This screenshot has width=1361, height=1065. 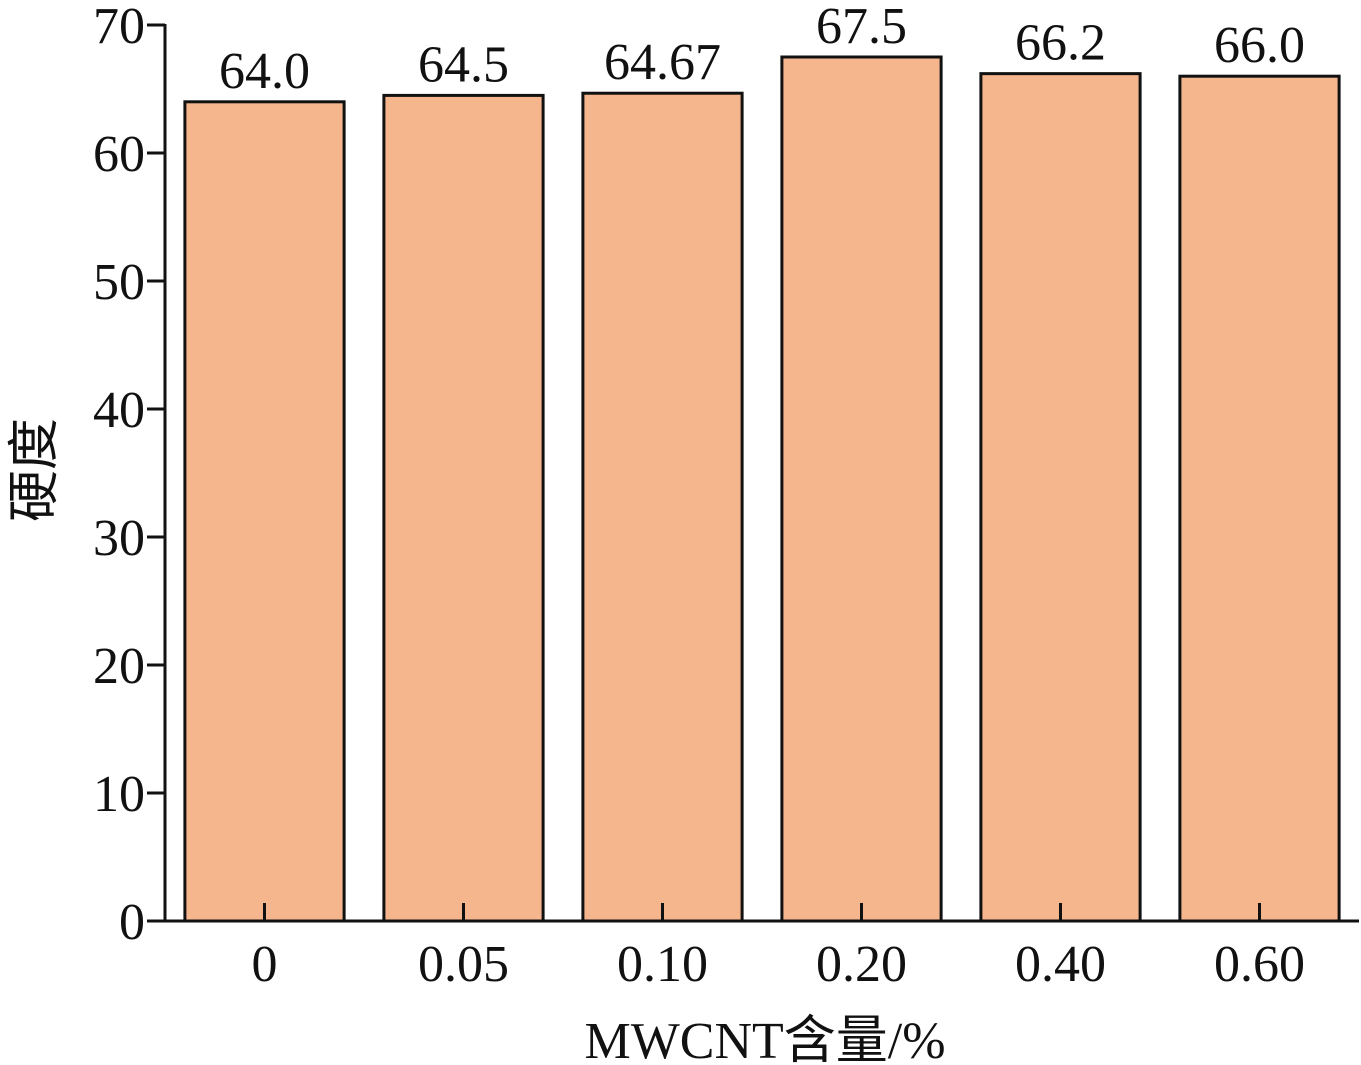 I want to click on data-label: 64.0, so click(x=264, y=71).